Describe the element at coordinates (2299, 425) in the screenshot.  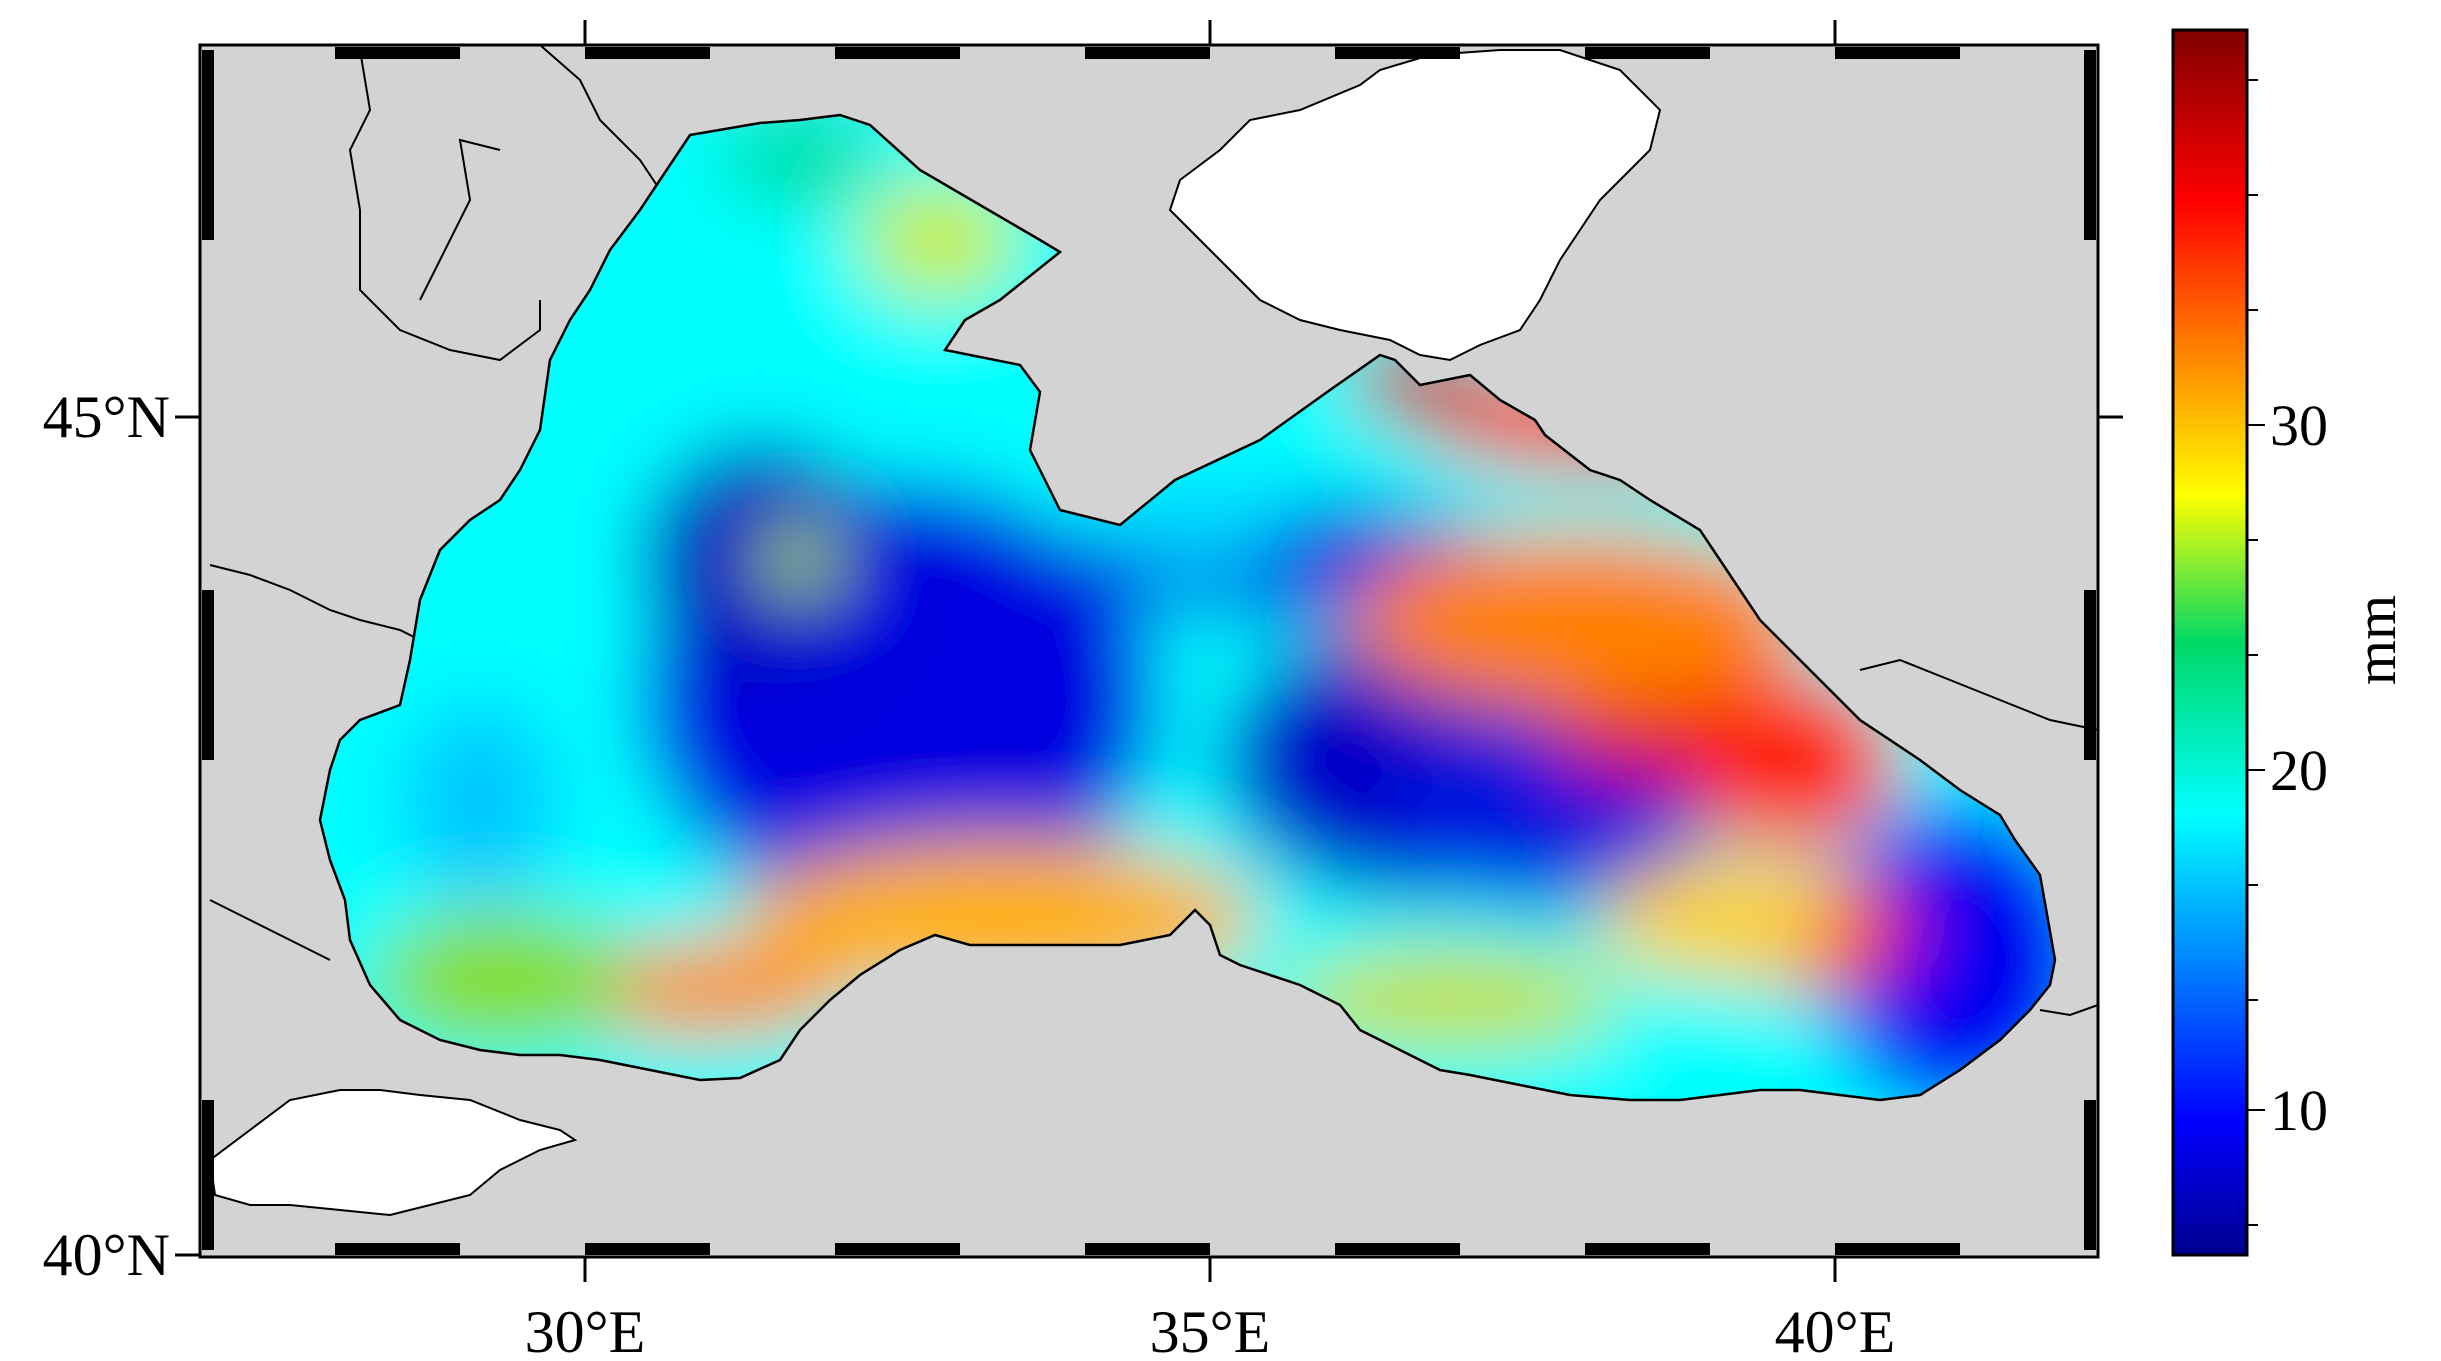
I see `colorbar-tick-30: 30` at that location.